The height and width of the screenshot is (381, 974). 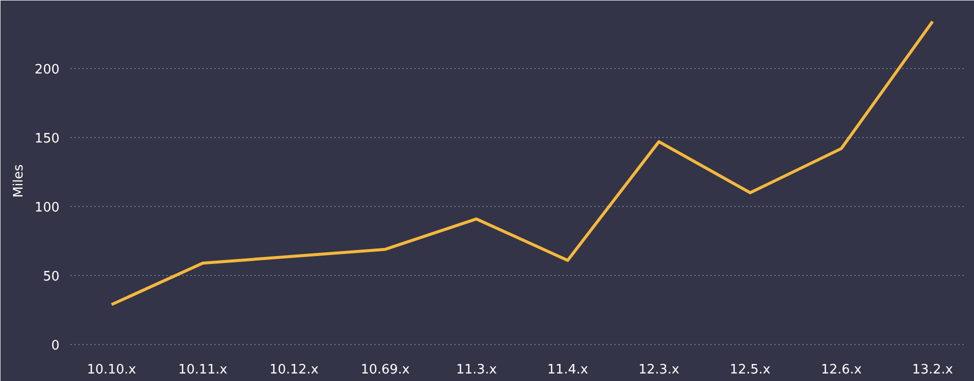 I want to click on x-tick-label: 10.11.x, so click(x=203, y=370).